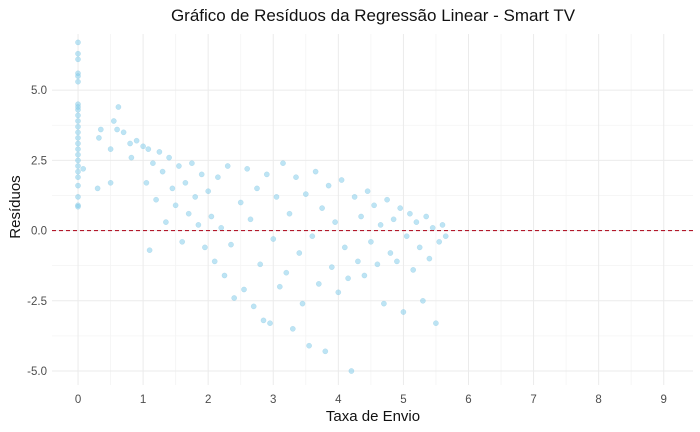 The width and height of the screenshot is (700, 432). Describe the element at coordinates (208, 400) in the screenshot. I see `x-tick-label: 2` at that location.